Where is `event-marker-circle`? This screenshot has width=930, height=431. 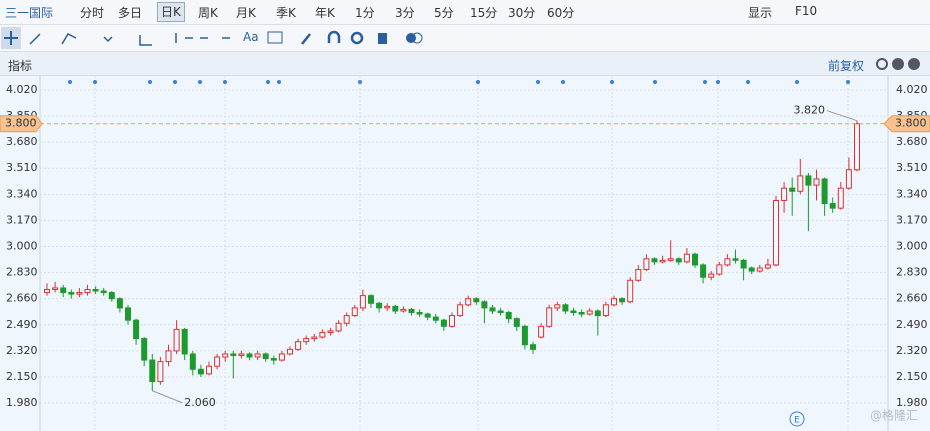 event-marker-circle is located at coordinates (797, 419).